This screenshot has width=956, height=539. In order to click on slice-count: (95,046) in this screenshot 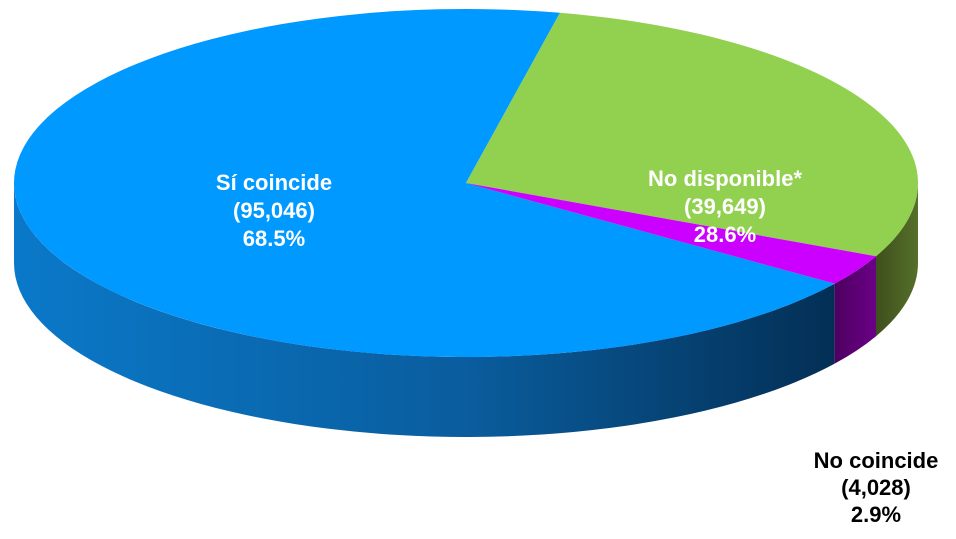, I will do `click(274, 210)`.